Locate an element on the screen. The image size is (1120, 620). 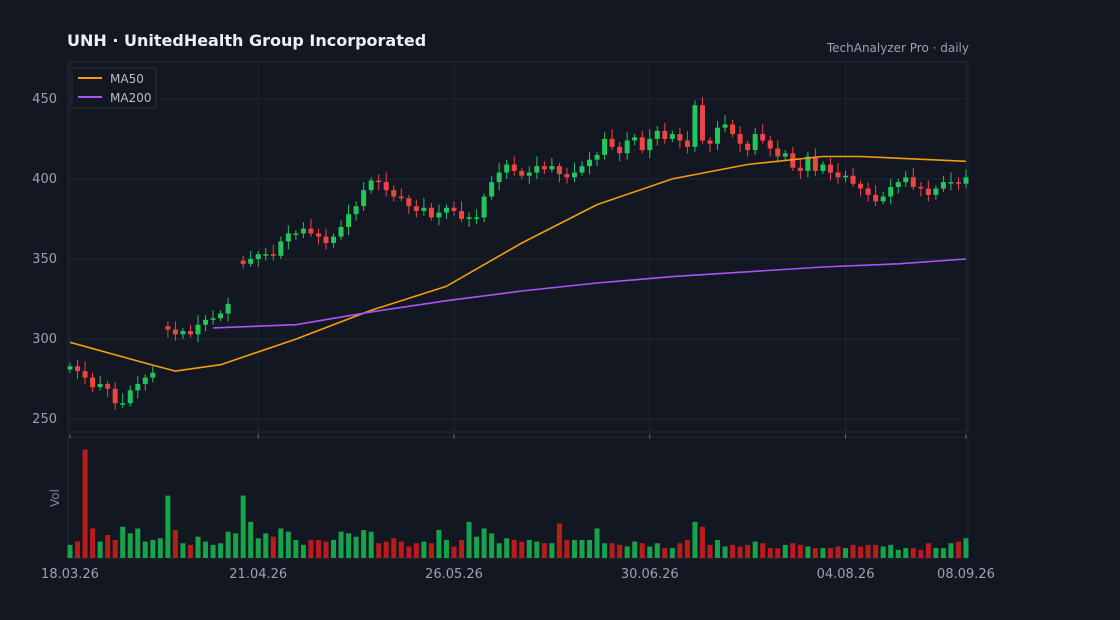
source-label: TechAnalyzer Pro · daily is located at coordinates (897, 48).